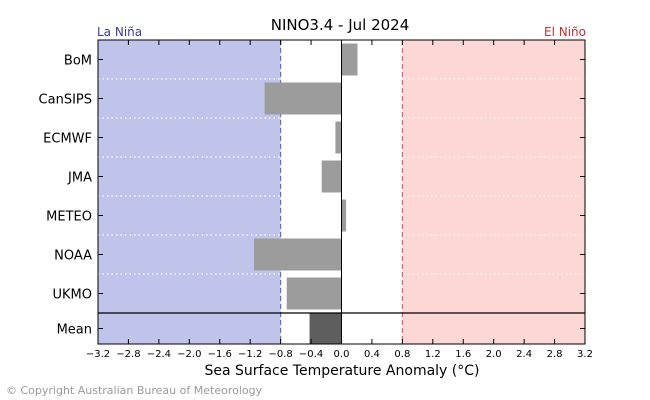 This screenshot has width=650, height=400. I want to click on y-category-label: ECMWF, so click(67, 139).